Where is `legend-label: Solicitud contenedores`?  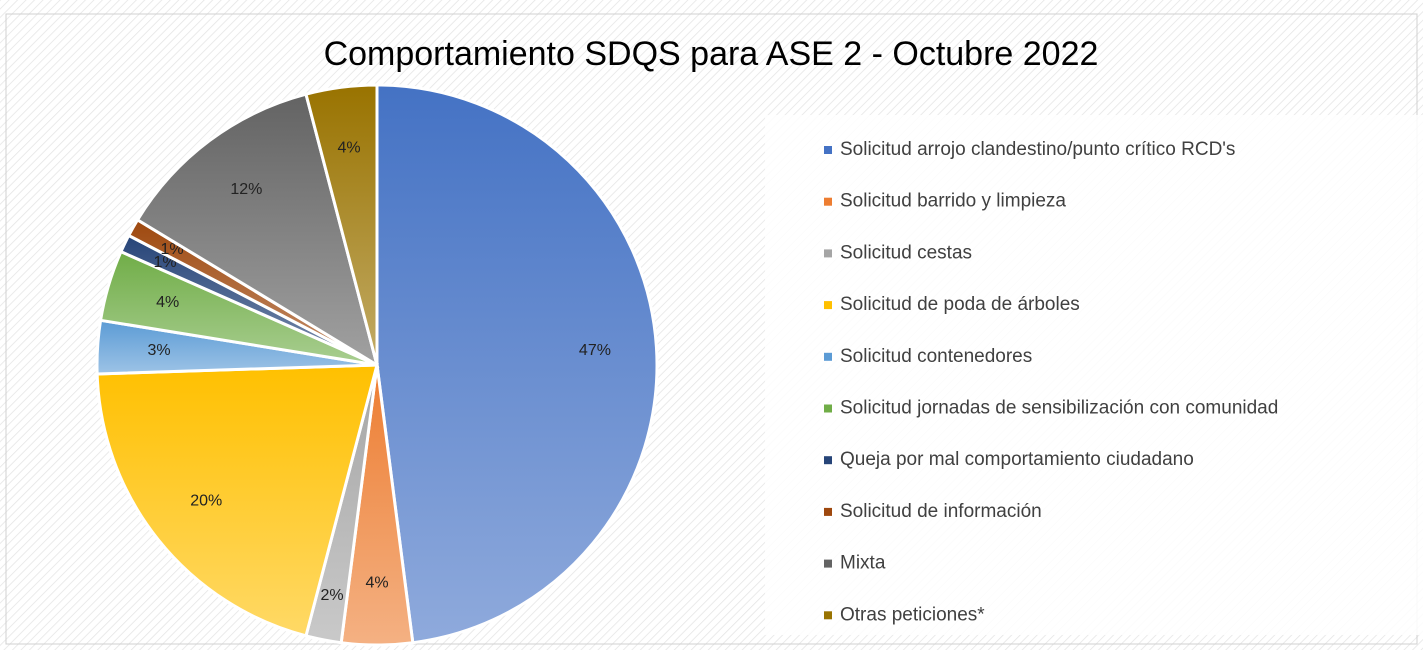 legend-label: Solicitud contenedores is located at coordinates (936, 356).